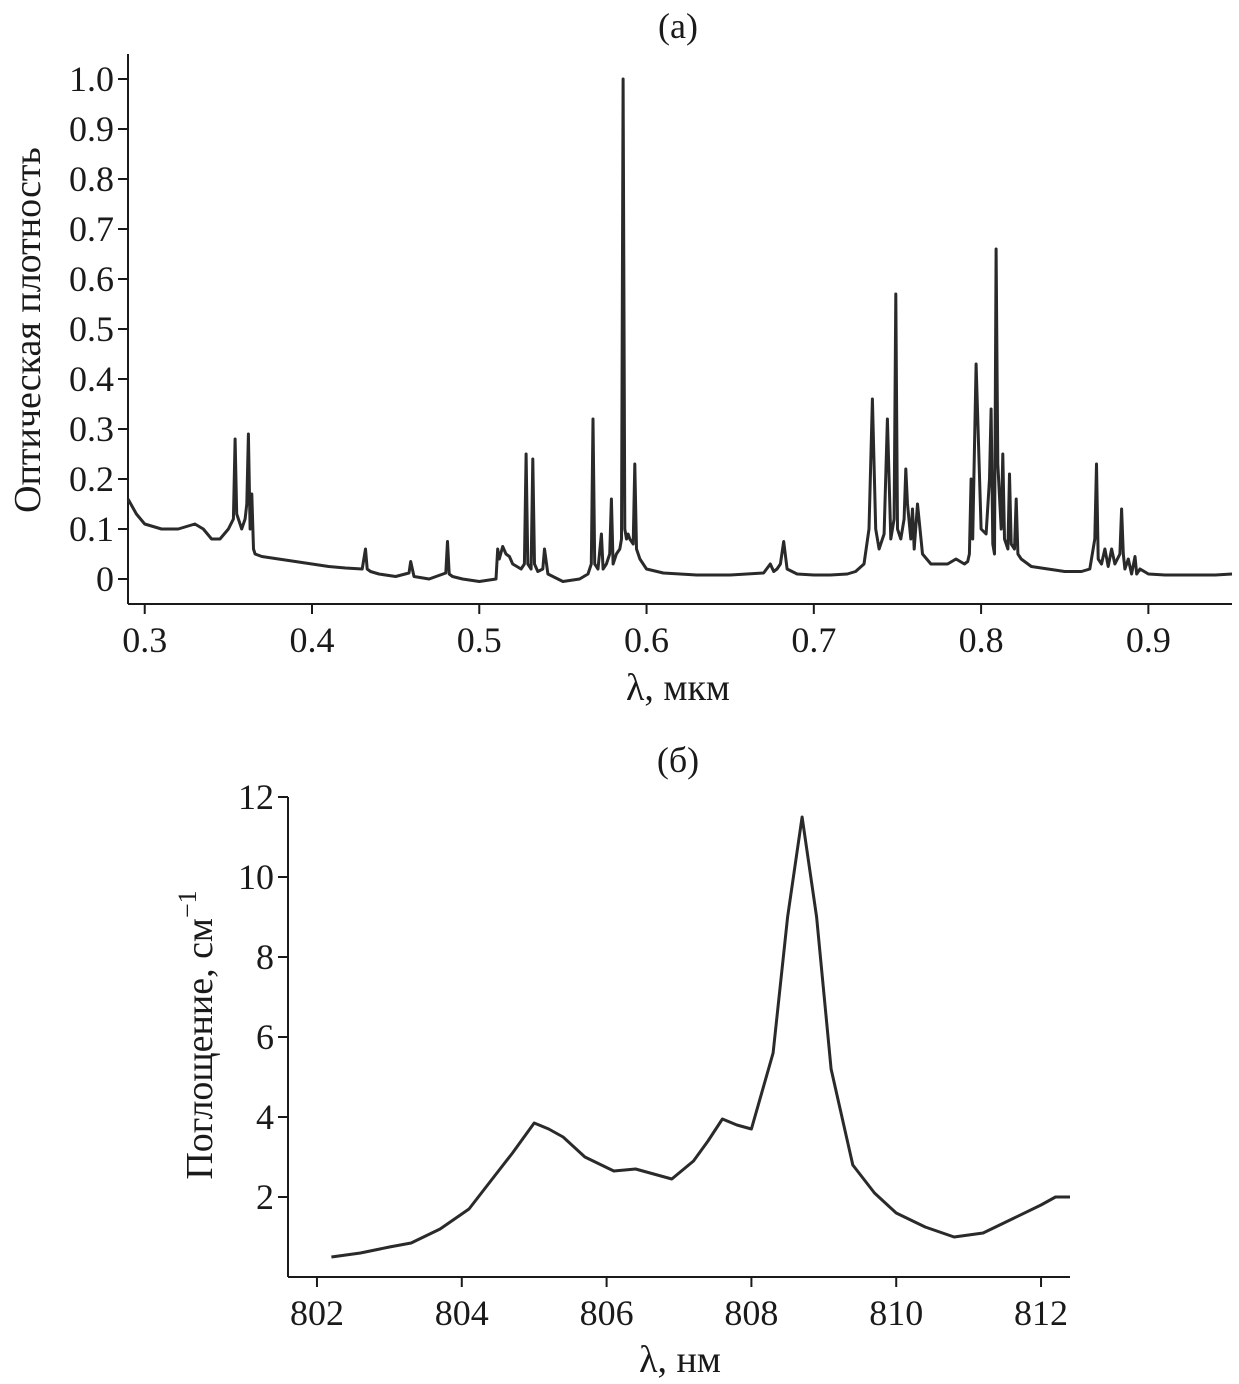  What do you see at coordinates (91, 129) in the screenshot?
I see `panel-a-y-tick-label: 0.9` at bounding box center [91, 129].